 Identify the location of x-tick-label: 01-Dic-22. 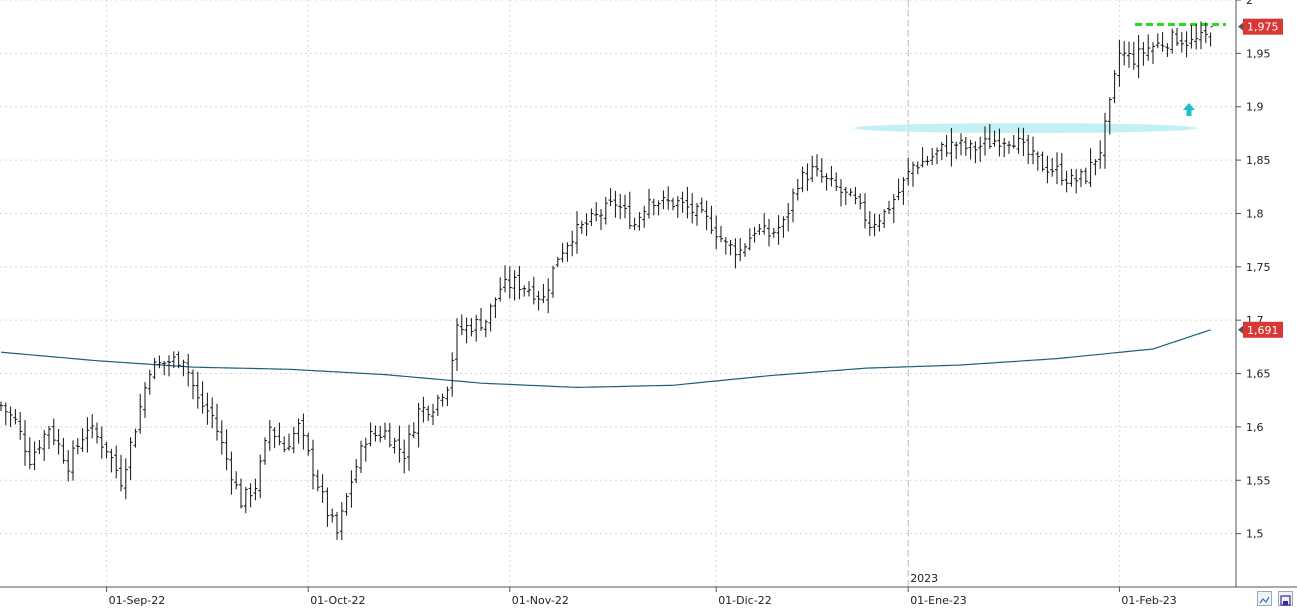
(745, 600).